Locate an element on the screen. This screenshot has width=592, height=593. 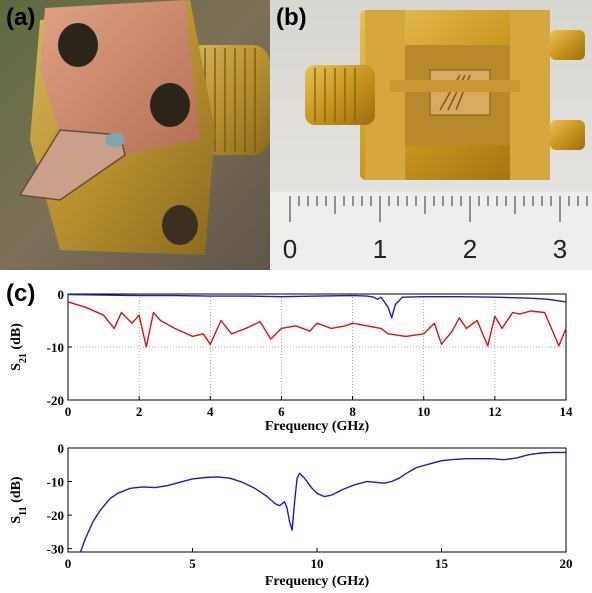
s21-series-0-line is located at coordinates (317, 306).